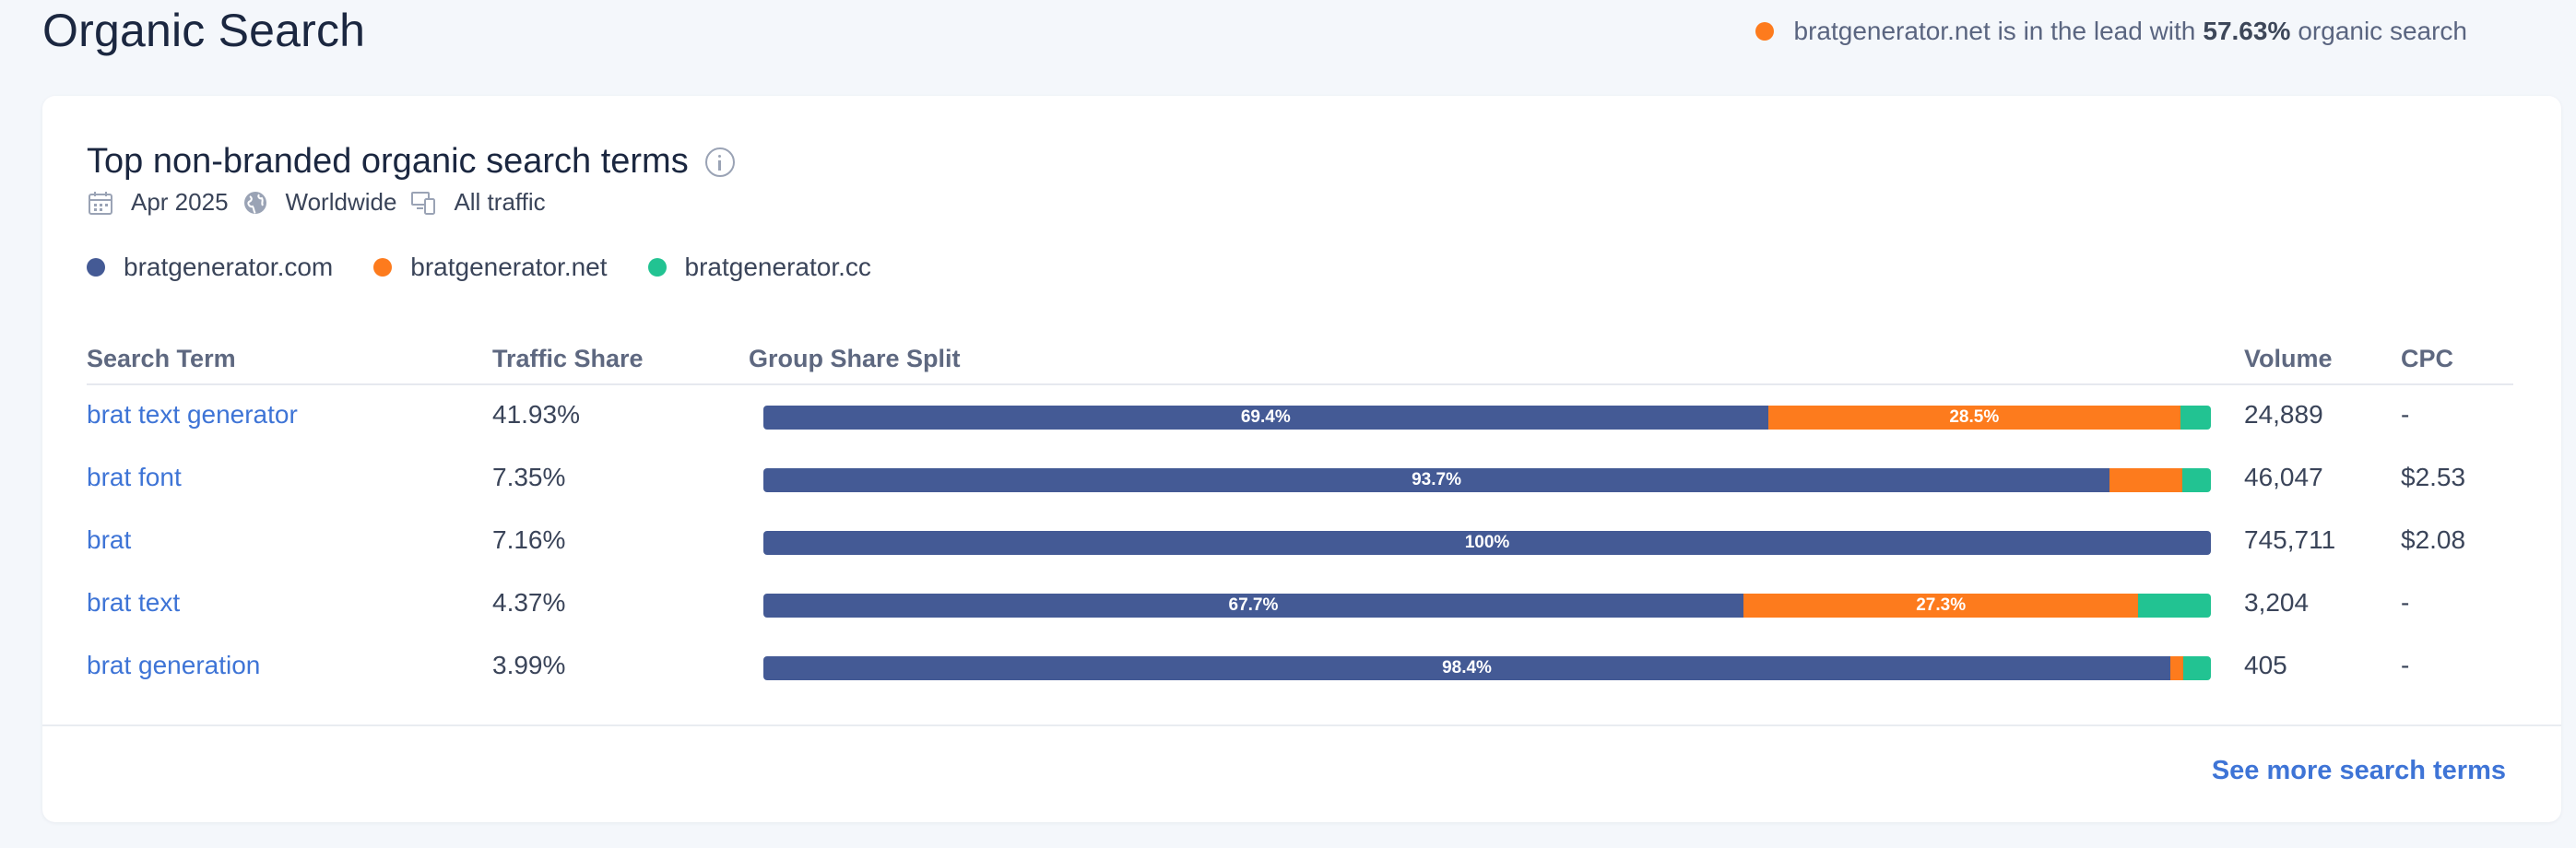 Image resolution: width=2576 pixels, height=848 pixels. I want to click on globe-icon, so click(254, 202).